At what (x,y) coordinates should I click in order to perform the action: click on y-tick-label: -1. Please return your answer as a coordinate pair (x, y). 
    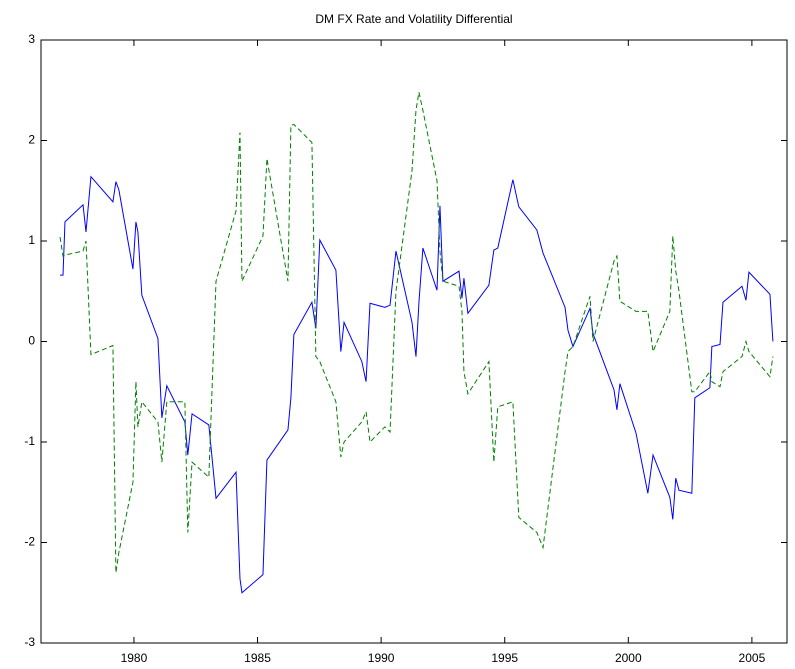
    Looking at the image, I should click on (29, 441).